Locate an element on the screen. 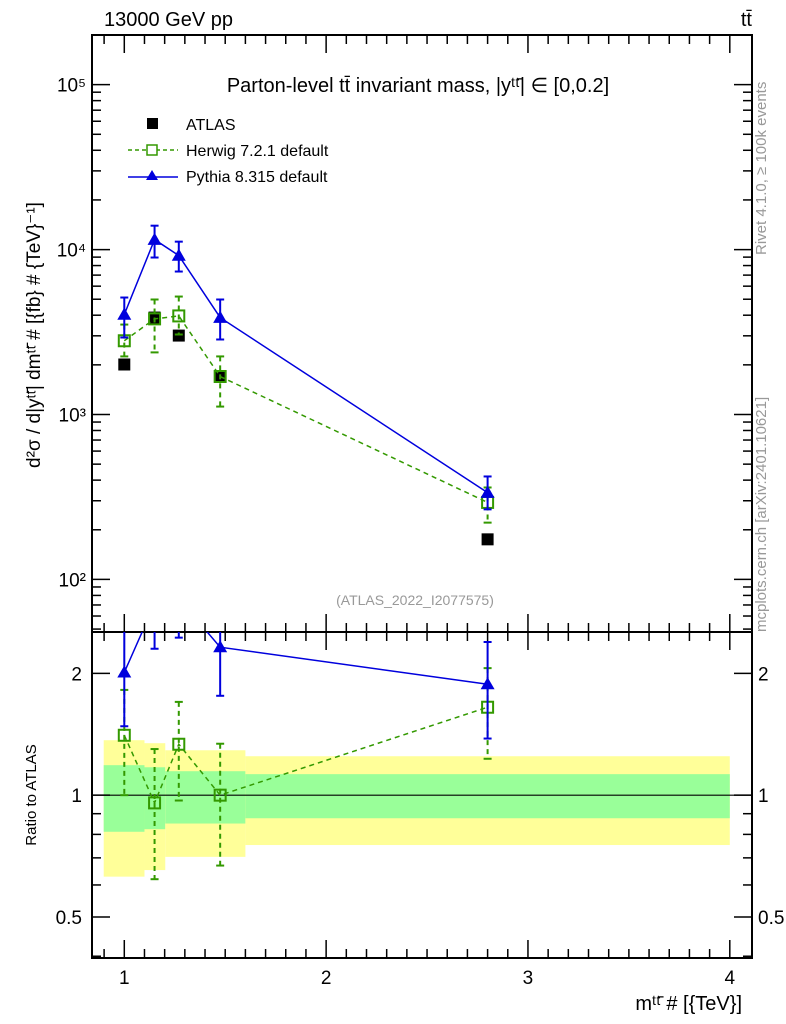  ratio-y-tick-label-right: 0.5 is located at coordinates (771, 918).